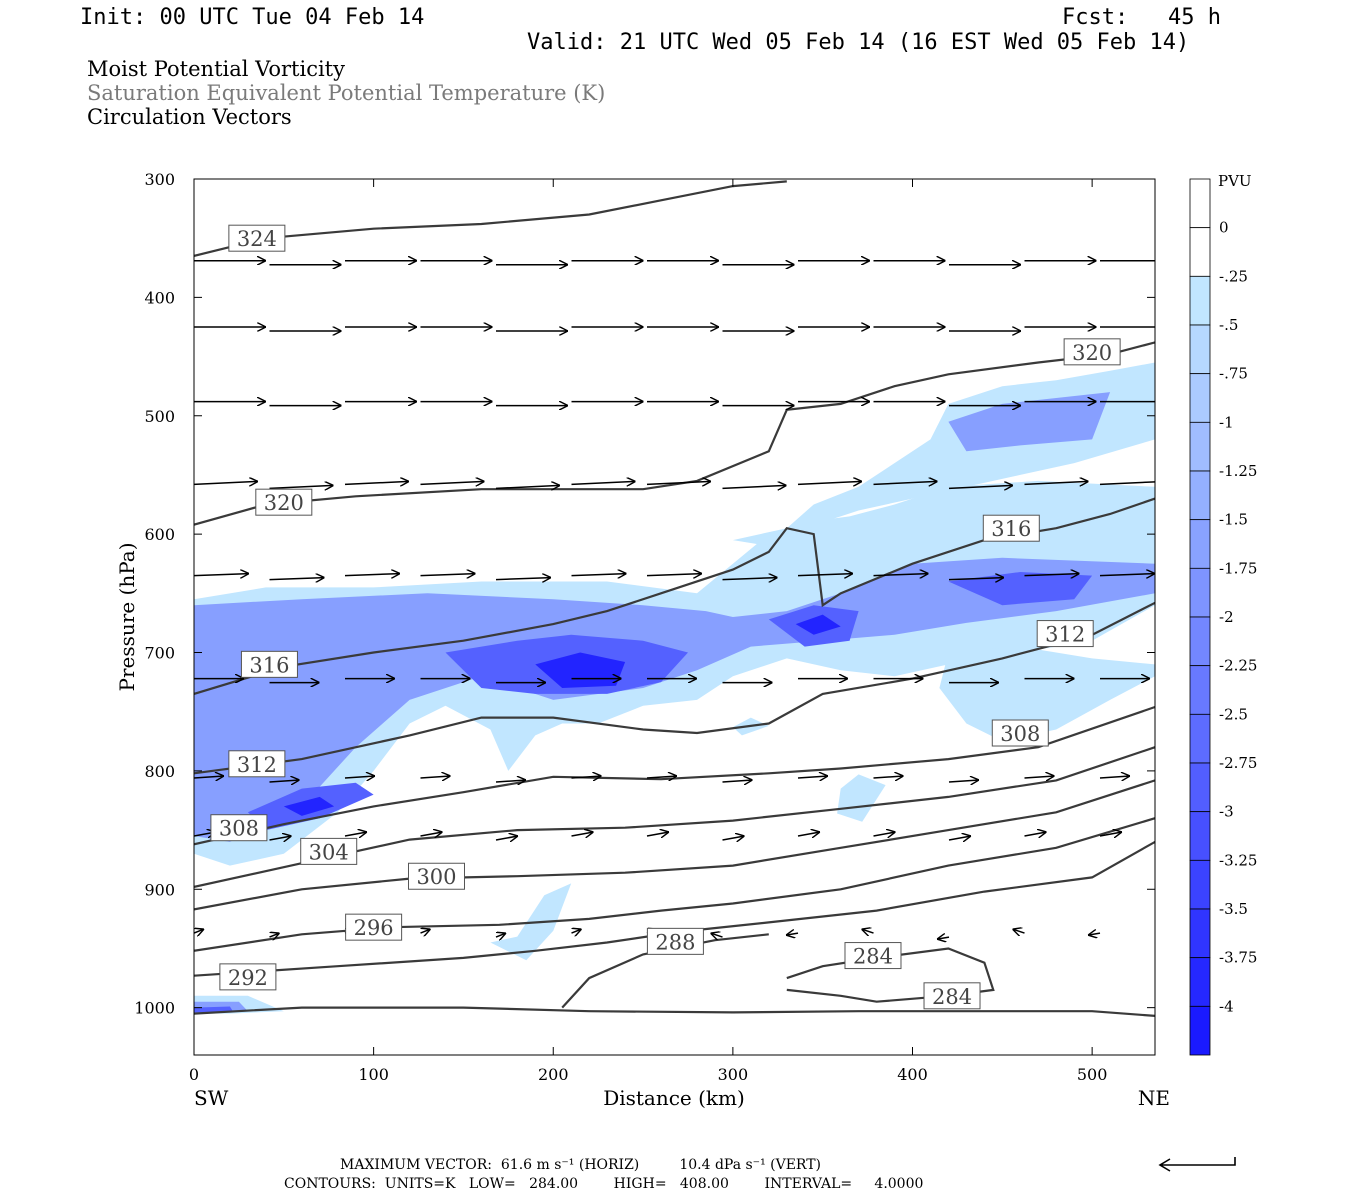 The width and height of the screenshot is (1350, 1200). Describe the element at coordinates (1233, 714) in the screenshot. I see `colorbar-label: -2.5` at that location.